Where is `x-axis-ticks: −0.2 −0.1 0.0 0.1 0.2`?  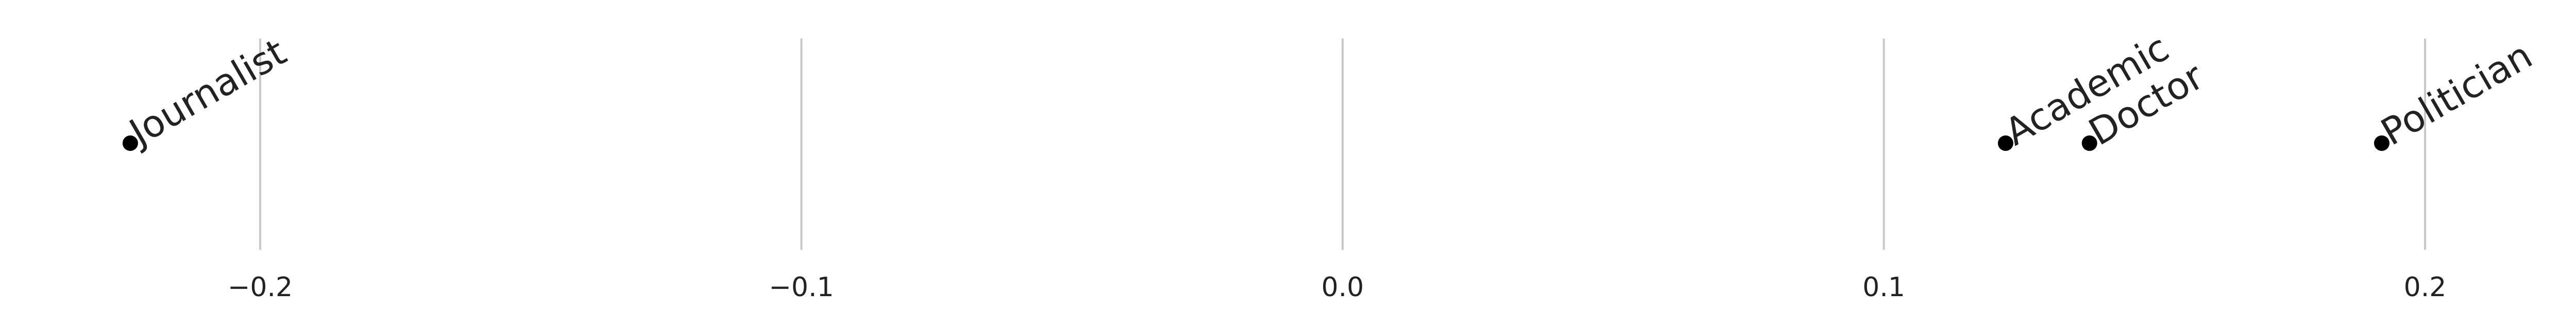
x-axis-ticks: −0.2 −0.1 0.0 0.1 0.2 is located at coordinates (1337, 287).